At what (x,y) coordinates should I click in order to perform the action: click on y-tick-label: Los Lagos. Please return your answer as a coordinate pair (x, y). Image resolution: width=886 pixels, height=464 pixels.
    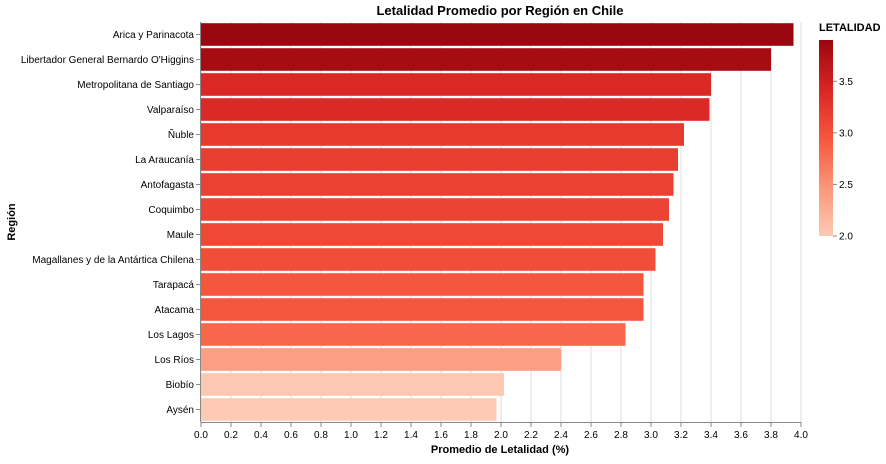
    Looking at the image, I should click on (171, 335).